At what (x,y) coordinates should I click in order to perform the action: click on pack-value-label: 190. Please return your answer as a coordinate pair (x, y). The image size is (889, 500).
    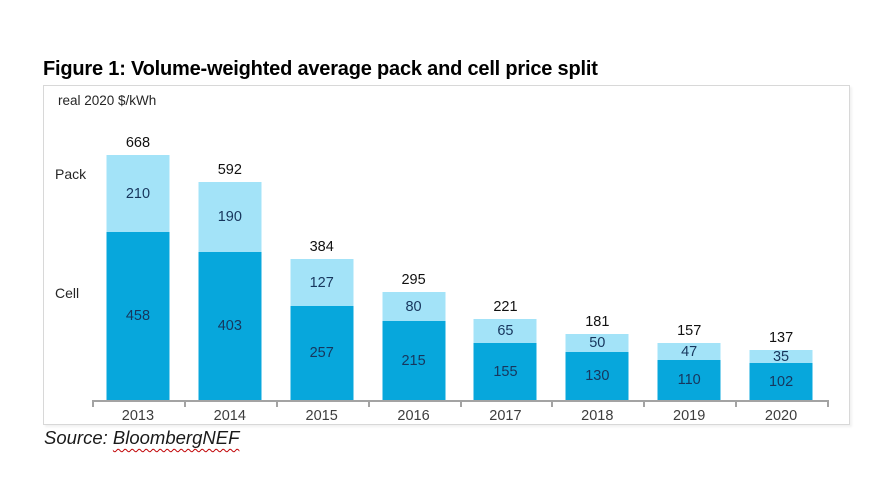
    Looking at the image, I should click on (229, 217).